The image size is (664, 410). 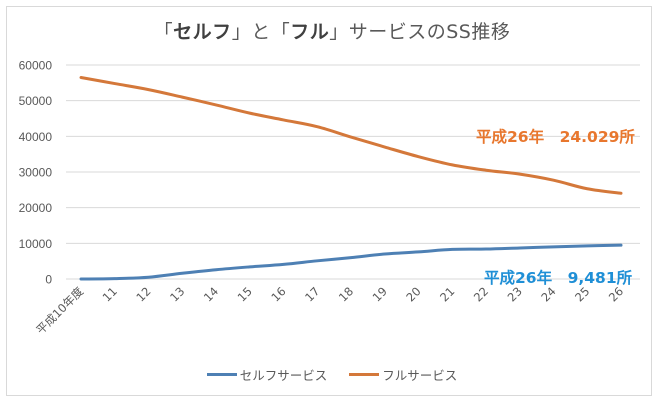 What do you see at coordinates (177, 294) in the screenshot?
I see `x-tick-label: 13` at bounding box center [177, 294].